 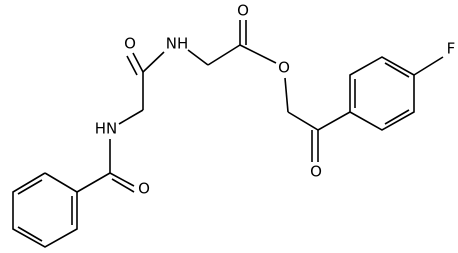 What do you see at coordinates (106, 129) in the screenshot?
I see `atom-label: HN` at bounding box center [106, 129].